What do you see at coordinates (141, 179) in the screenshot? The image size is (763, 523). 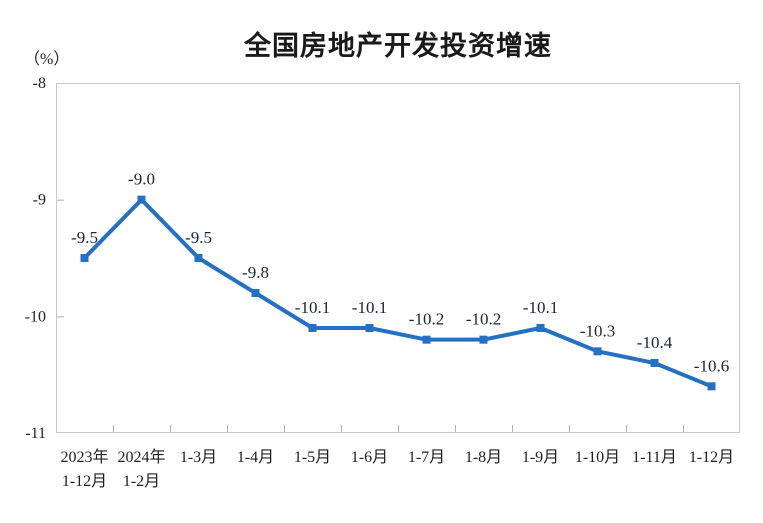 I see `data-label: -9.0` at bounding box center [141, 179].